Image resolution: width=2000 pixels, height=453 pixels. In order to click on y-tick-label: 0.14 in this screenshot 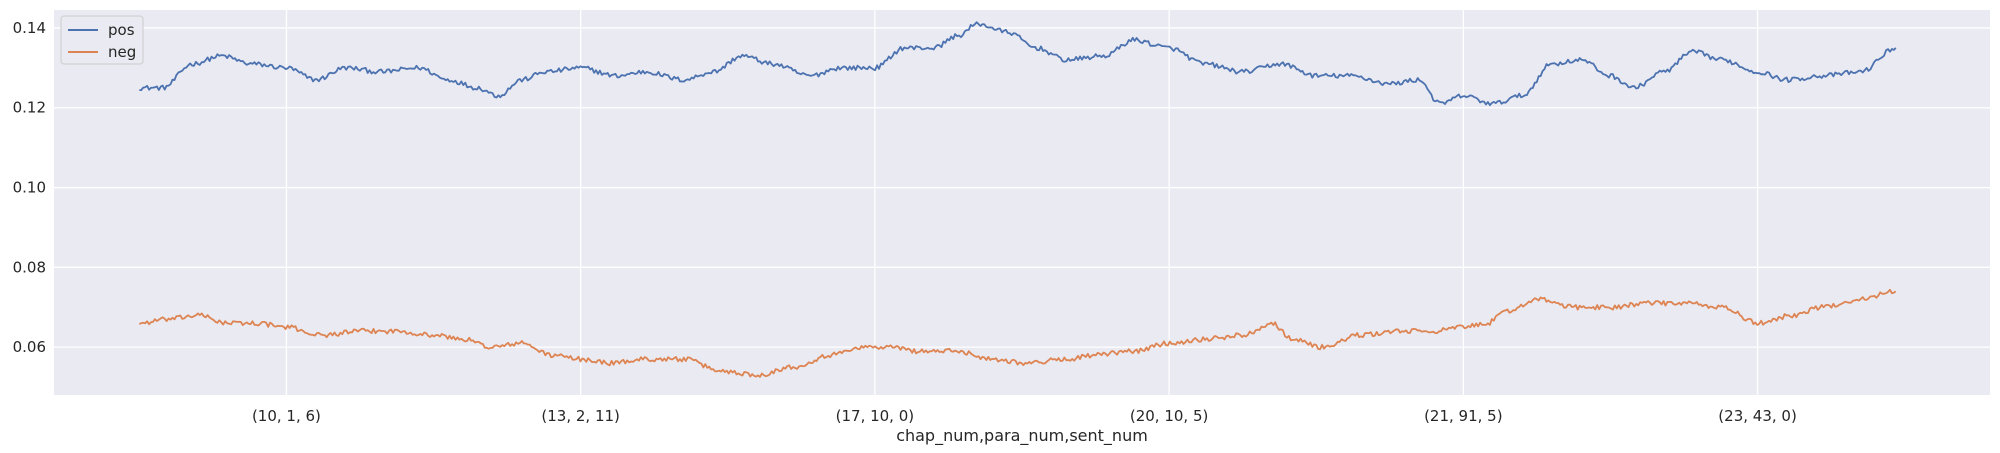, I will do `click(29, 28)`.